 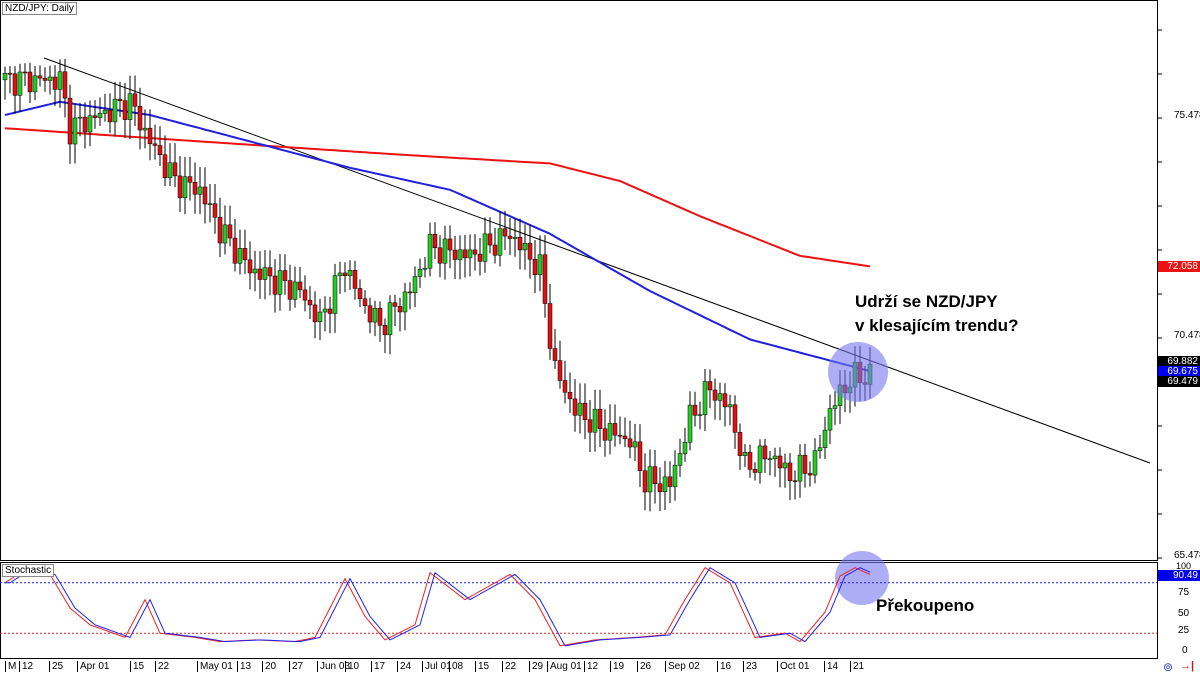 I want to click on time-label: Aug 01, so click(x=564, y=666).